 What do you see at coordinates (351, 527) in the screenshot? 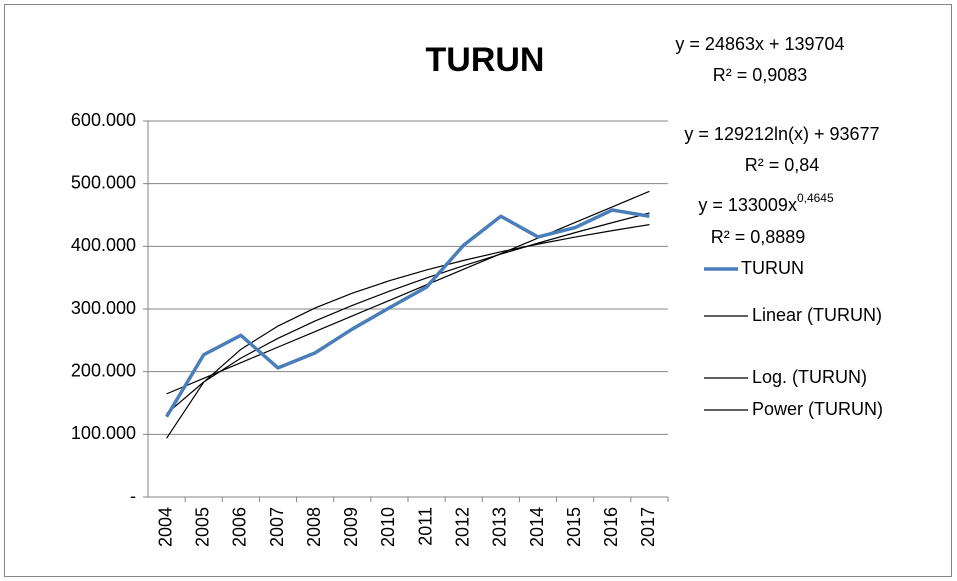
I see `x-tick-label: 2009` at bounding box center [351, 527].